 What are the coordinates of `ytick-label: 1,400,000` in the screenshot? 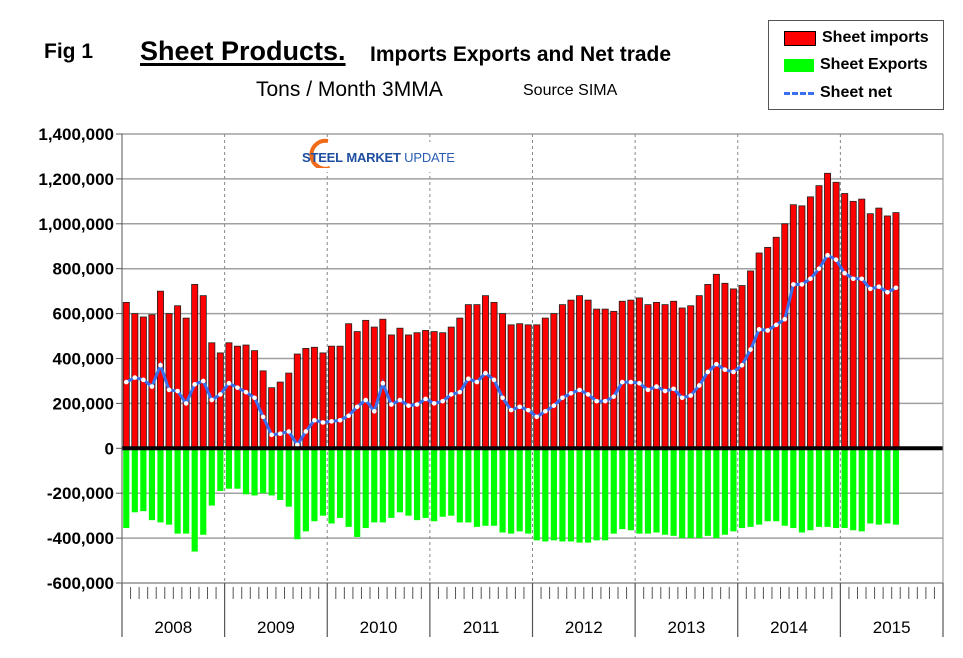 It's located at (76, 134).